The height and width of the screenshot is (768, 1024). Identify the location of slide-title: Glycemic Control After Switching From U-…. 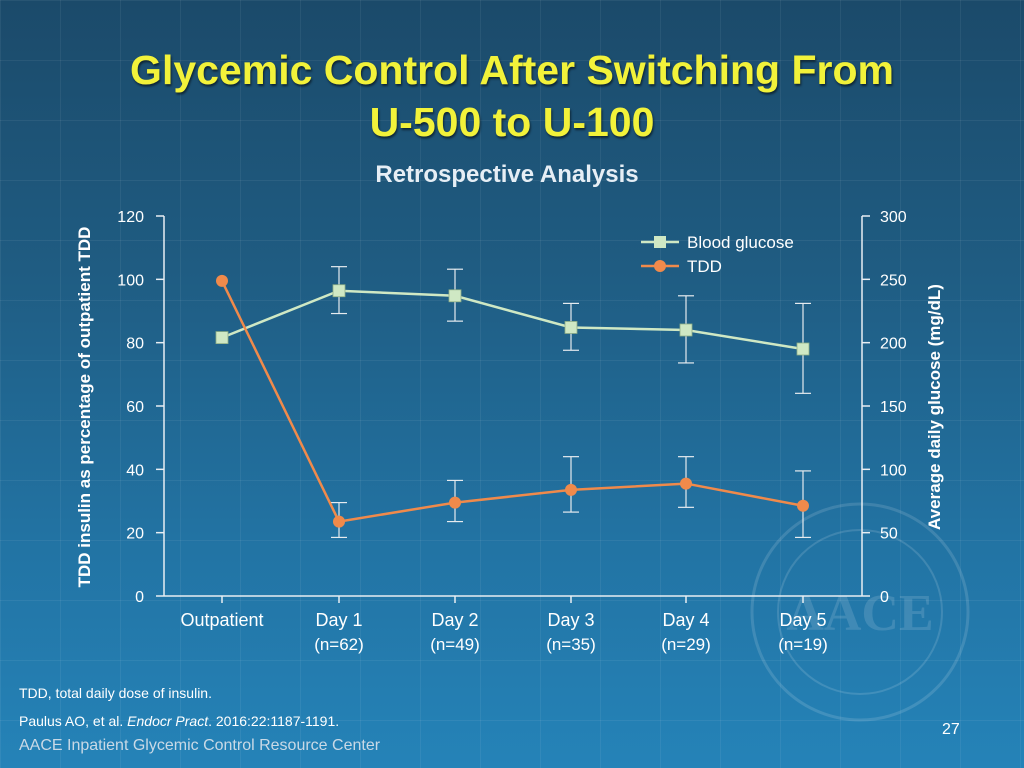
(512, 96).